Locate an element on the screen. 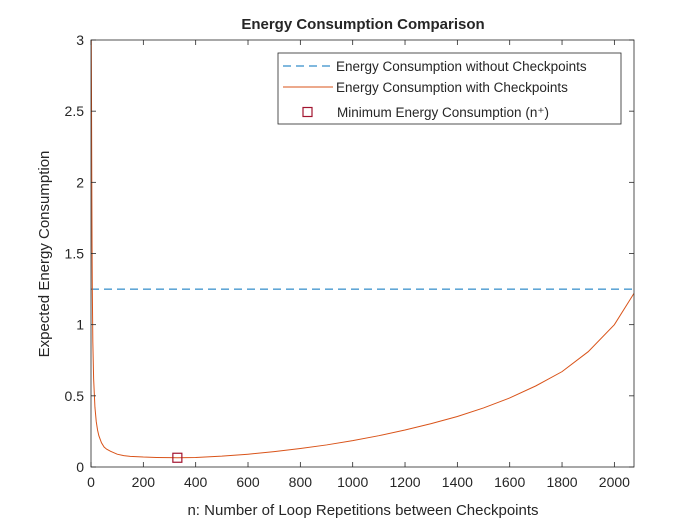  y-tick-label: 0 is located at coordinates (80, 467).